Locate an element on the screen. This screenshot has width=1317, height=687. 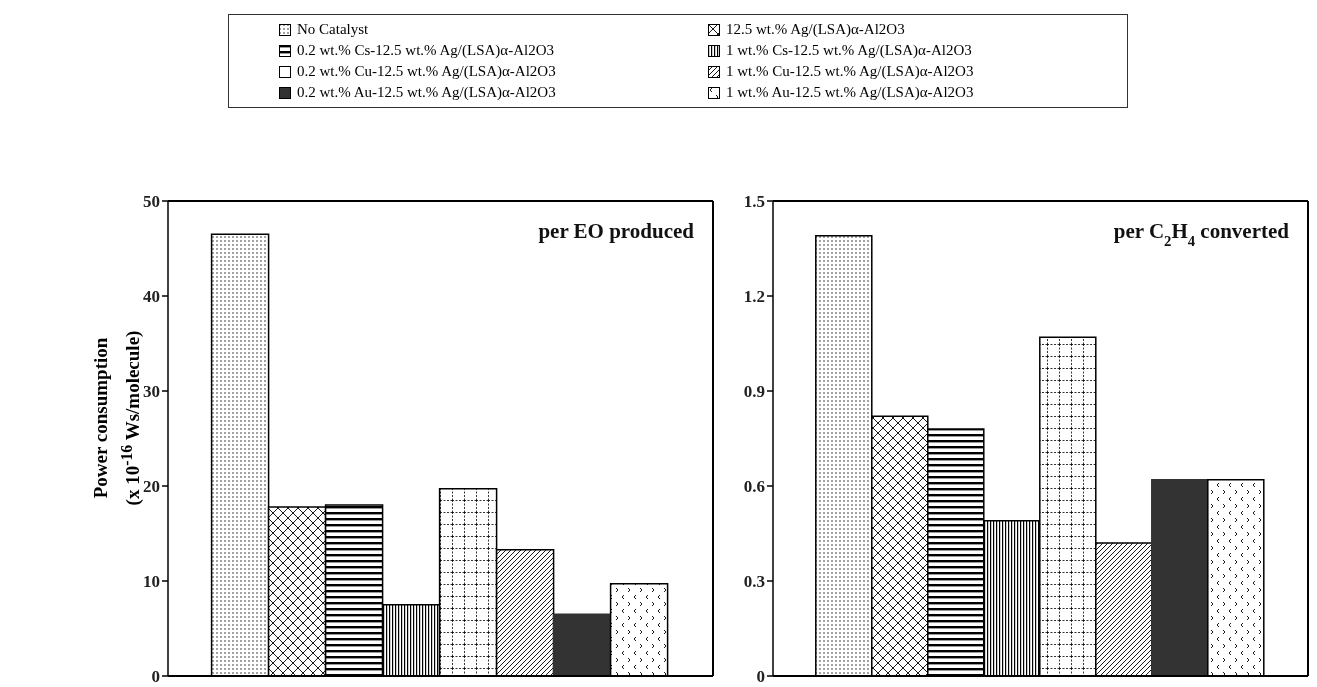
legend-label: 1 wt.% Cu-12.5 wt.% Ag/(LSA)α-Al2O3 is located at coordinates (850, 71).